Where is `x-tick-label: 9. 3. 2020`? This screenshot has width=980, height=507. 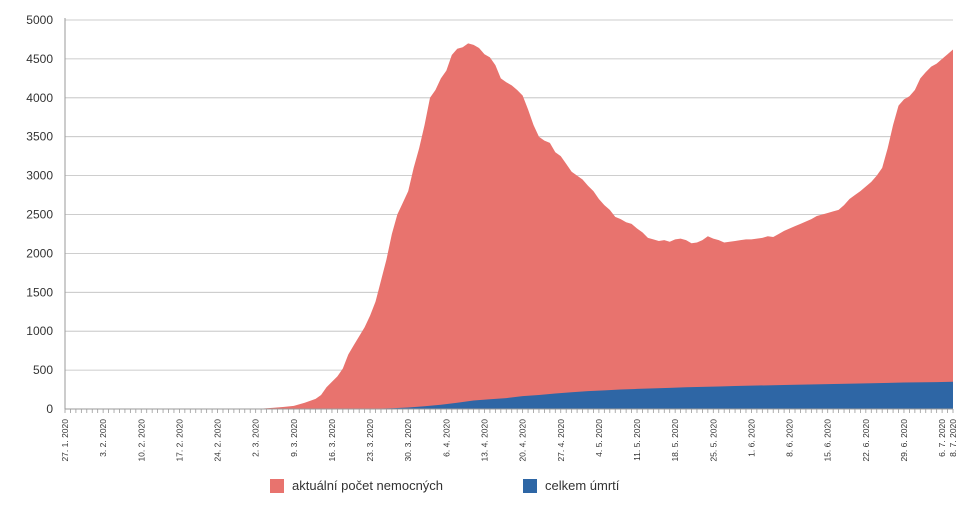 x-tick-label: 9. 3. 2020 is located at coordinates (294, 438).